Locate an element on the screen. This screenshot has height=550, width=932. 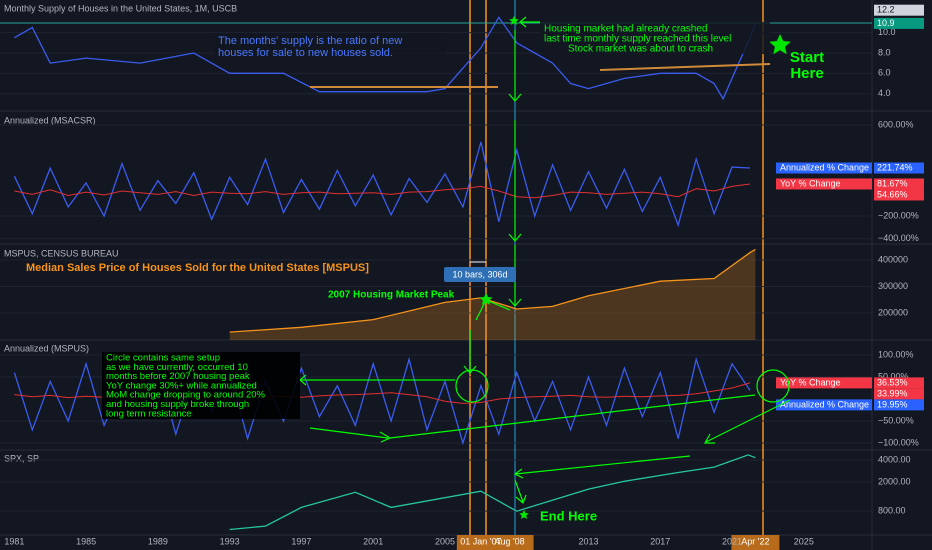
price-badge-label: 36.53% is located at coordinates (892, 382).